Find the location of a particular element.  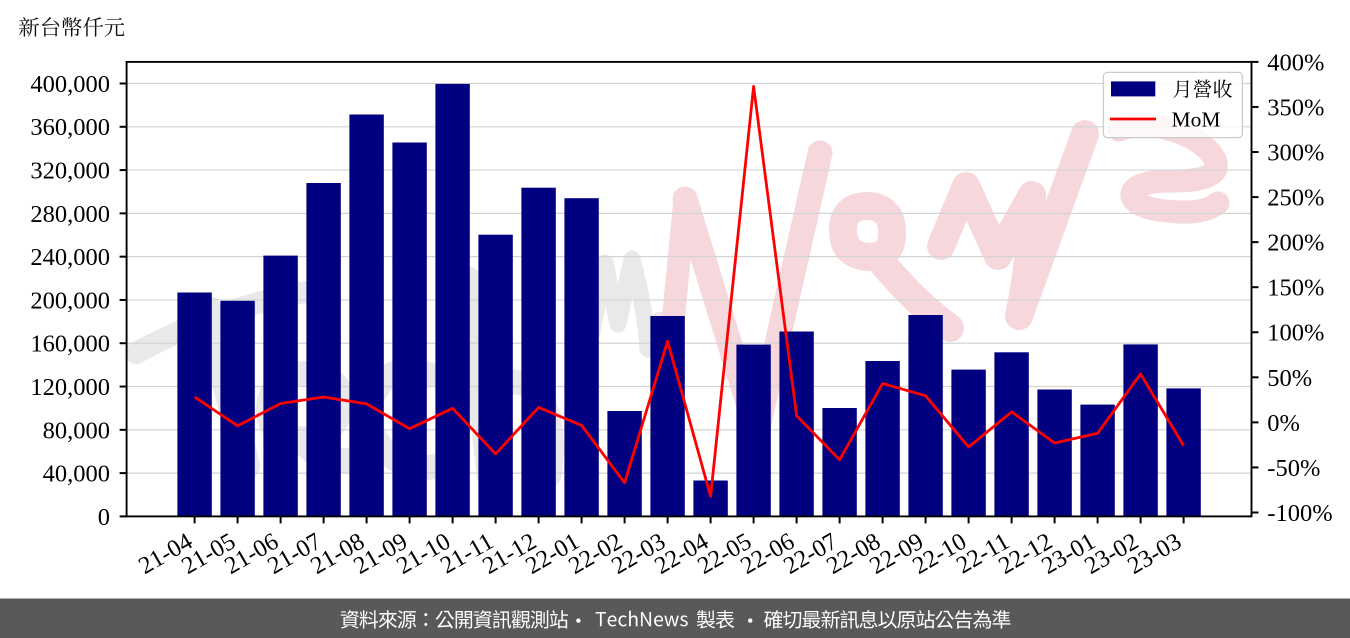

svg-text: -50% is located at coordinates (1293, 468).